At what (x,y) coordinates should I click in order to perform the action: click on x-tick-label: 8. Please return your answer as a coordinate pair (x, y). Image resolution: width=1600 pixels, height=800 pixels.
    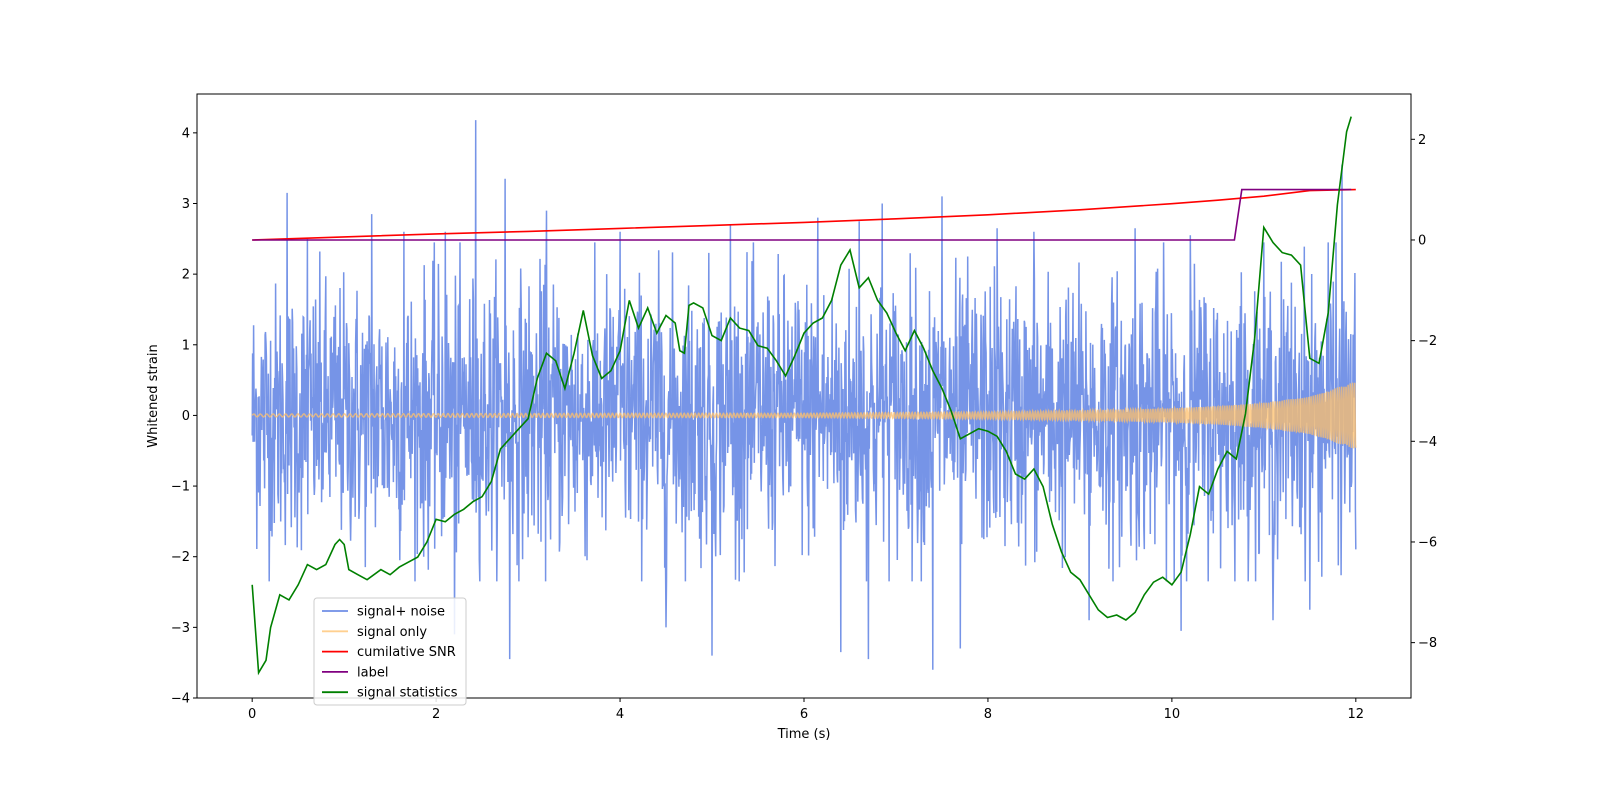
    Looking at the image, I should click on (988, 714).